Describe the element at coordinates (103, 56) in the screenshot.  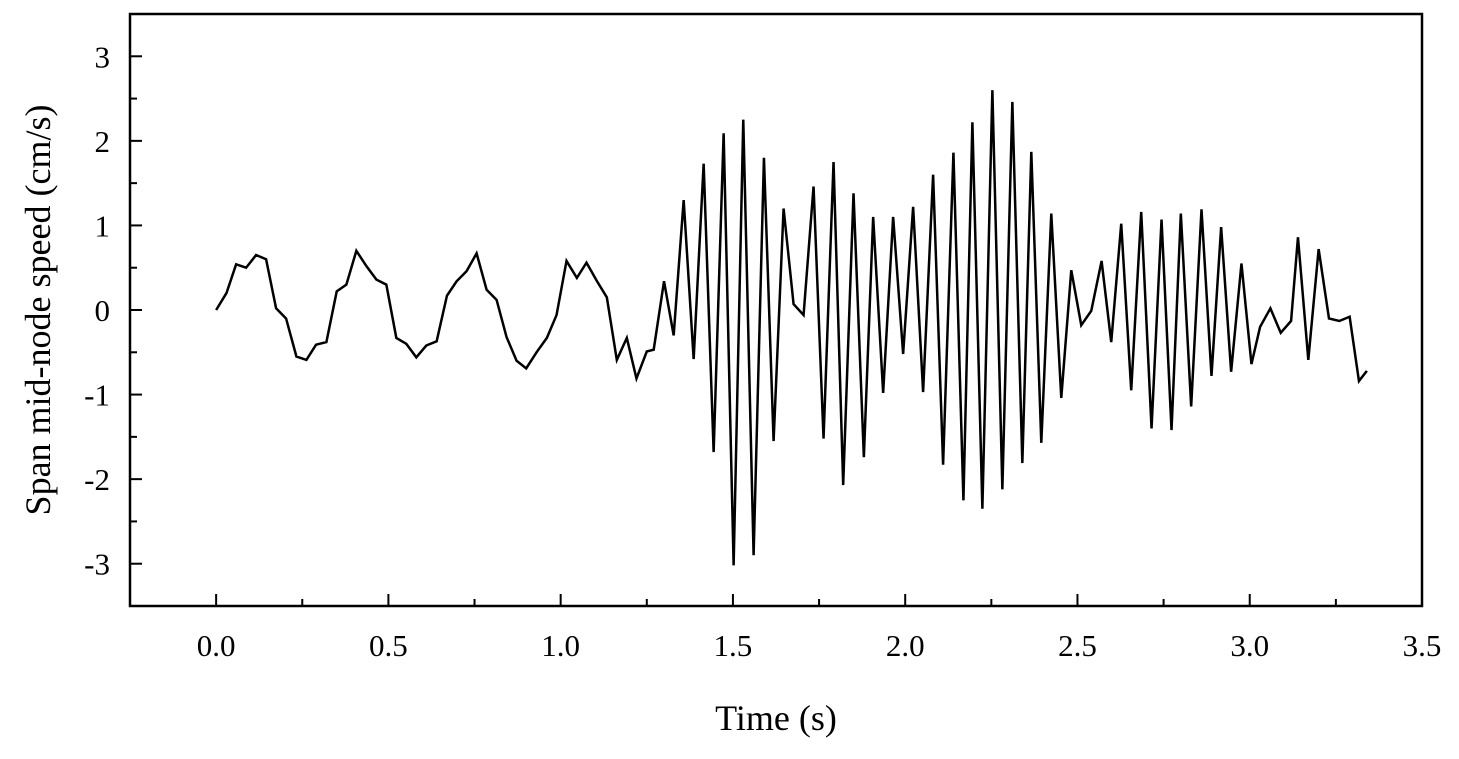
I see `y-tick-label: 3` at that location.